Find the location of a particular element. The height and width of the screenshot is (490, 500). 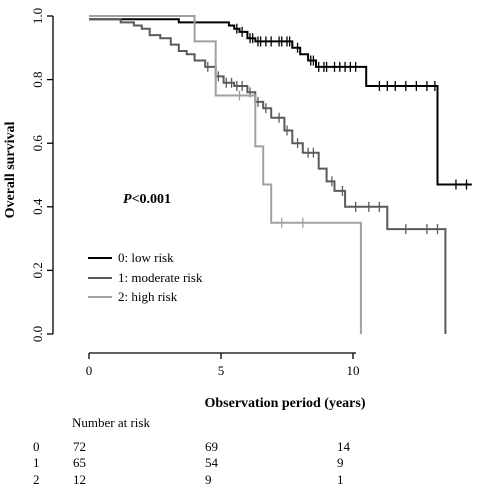

x-axis-title: Observation period (years) is located at coordinates (285, 403).